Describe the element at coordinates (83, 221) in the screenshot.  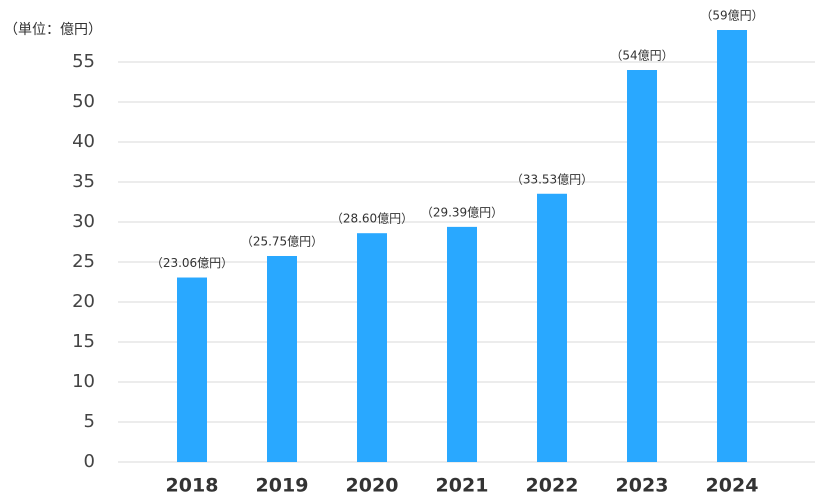
I see `y-tick-label: 30` at that location.